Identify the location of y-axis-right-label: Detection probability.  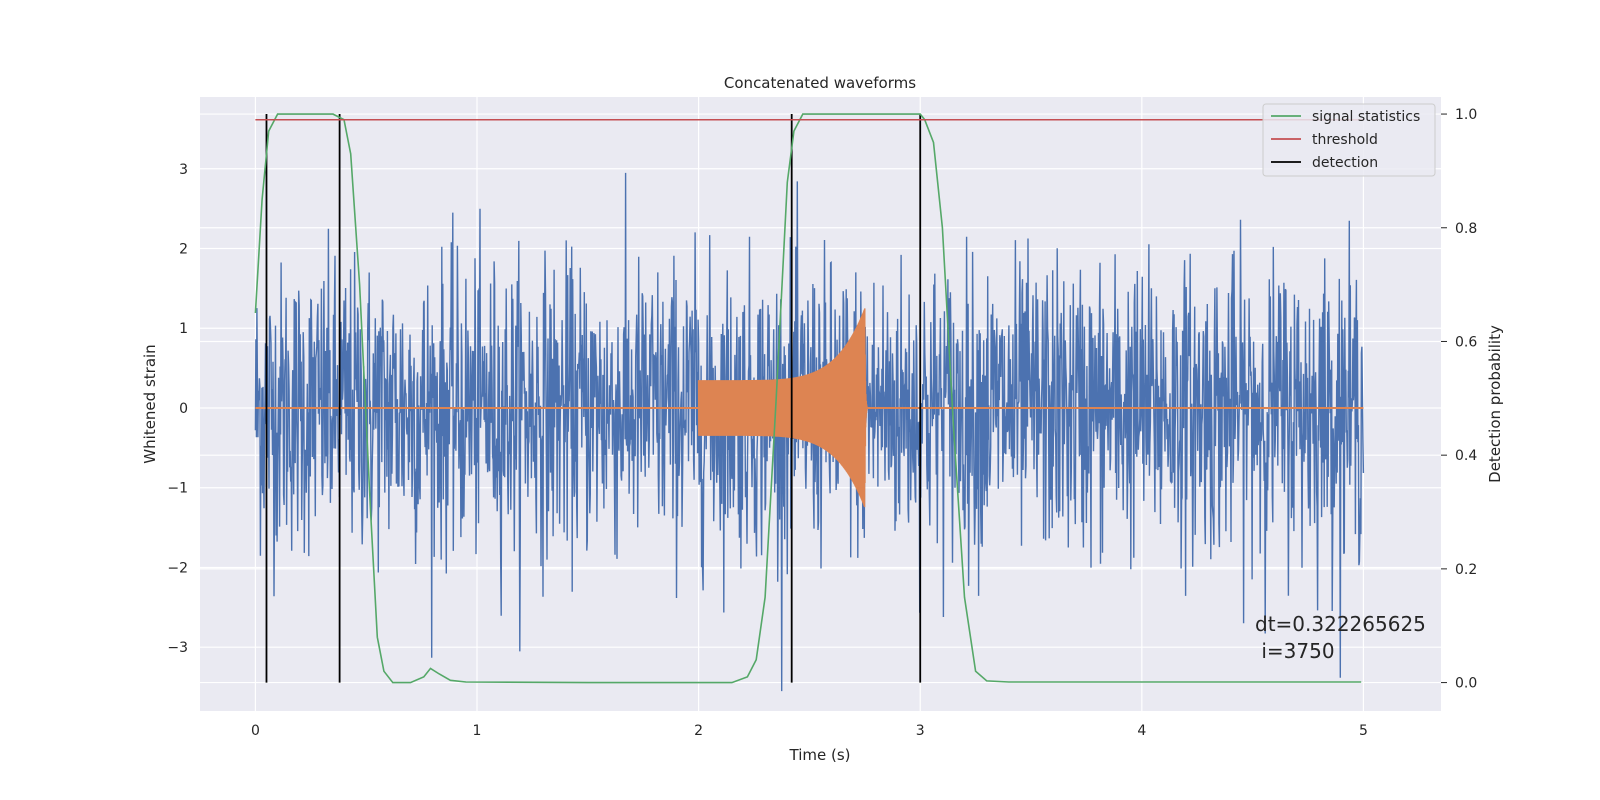
(1495, 404).